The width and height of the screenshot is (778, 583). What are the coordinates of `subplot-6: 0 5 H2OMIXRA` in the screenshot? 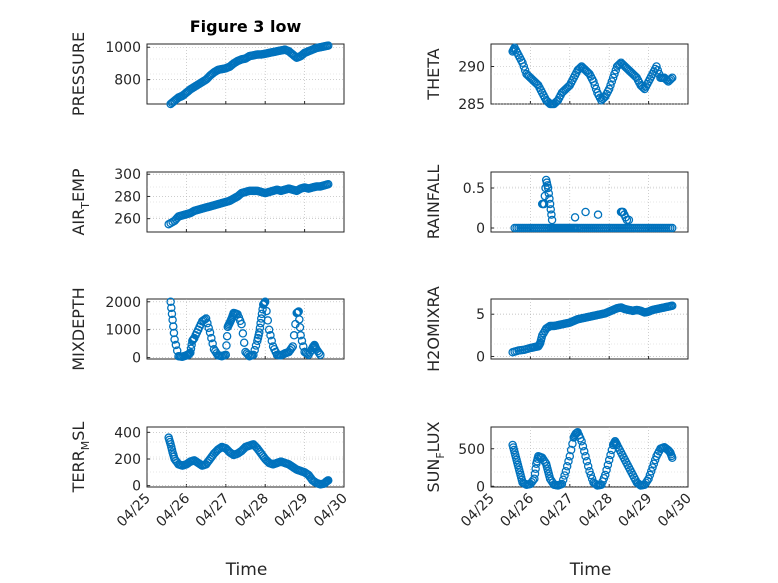 It's located at (556, 329).